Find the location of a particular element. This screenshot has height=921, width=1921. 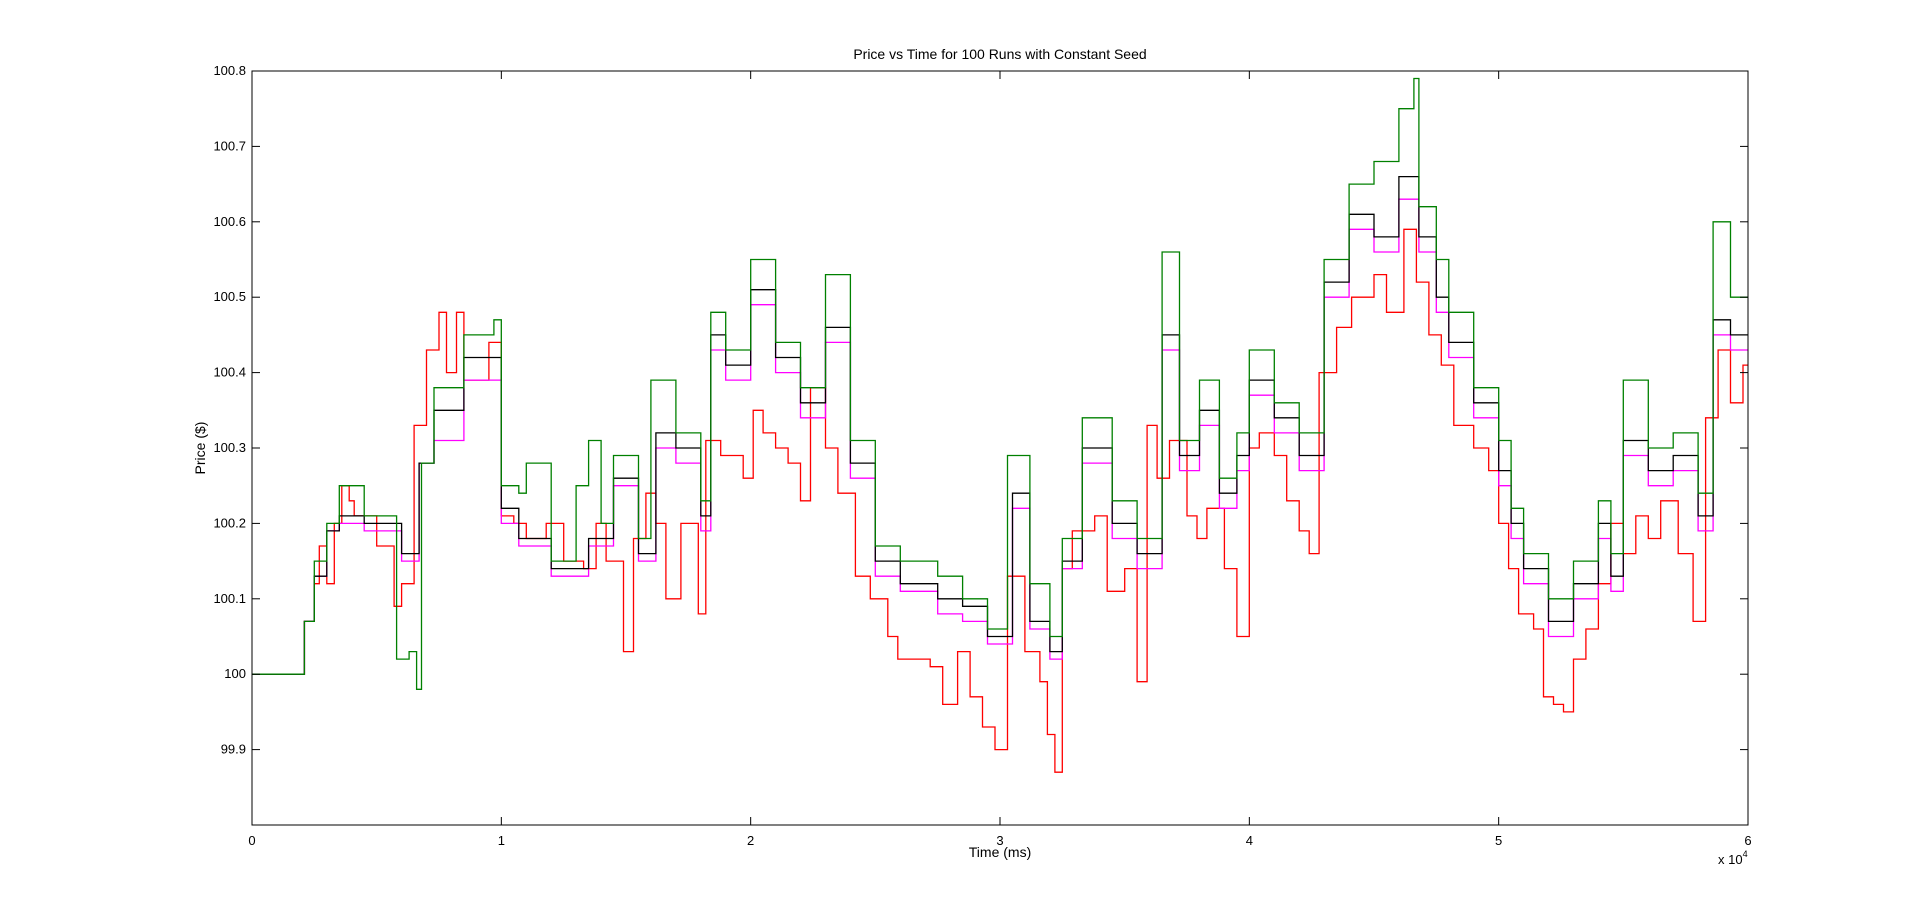

y-tick-label: 100.8 is located at coordinates (229, 70).